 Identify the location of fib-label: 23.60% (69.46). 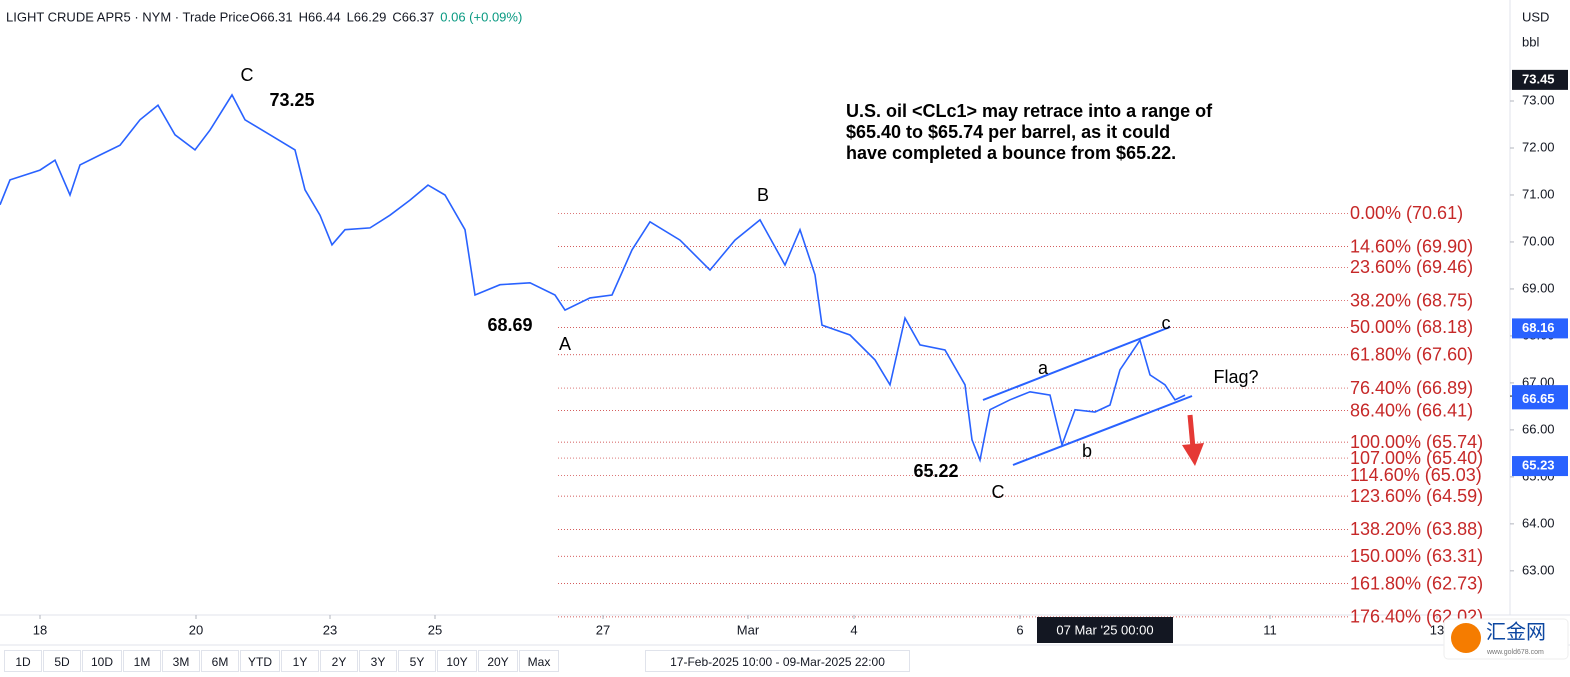
(1411, 267).